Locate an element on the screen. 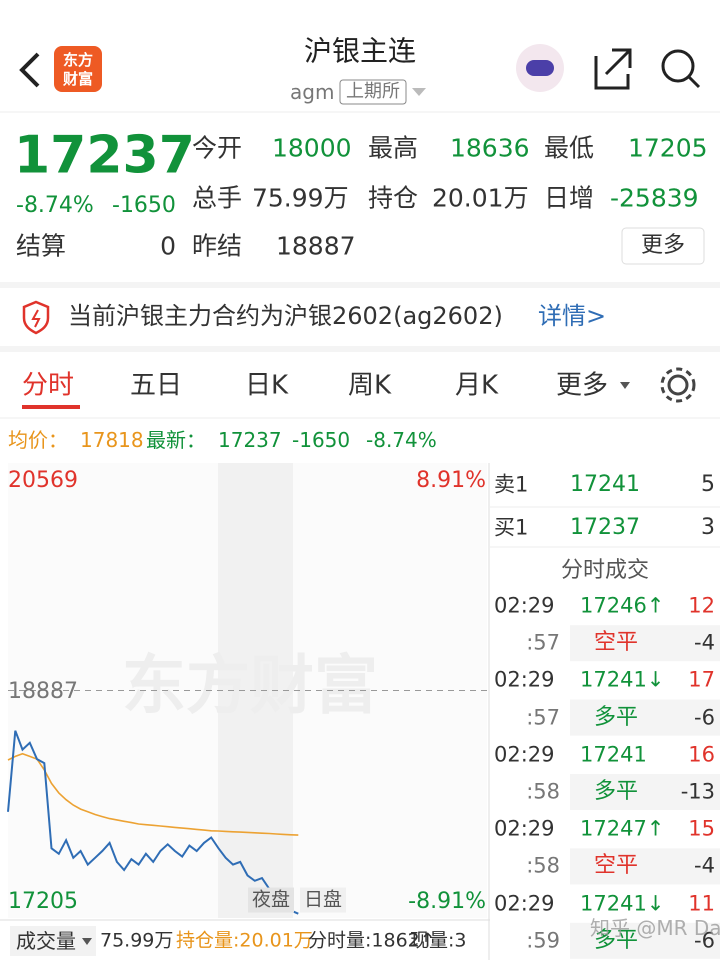  field-value: 18887 is located at coordinates (316, 246).